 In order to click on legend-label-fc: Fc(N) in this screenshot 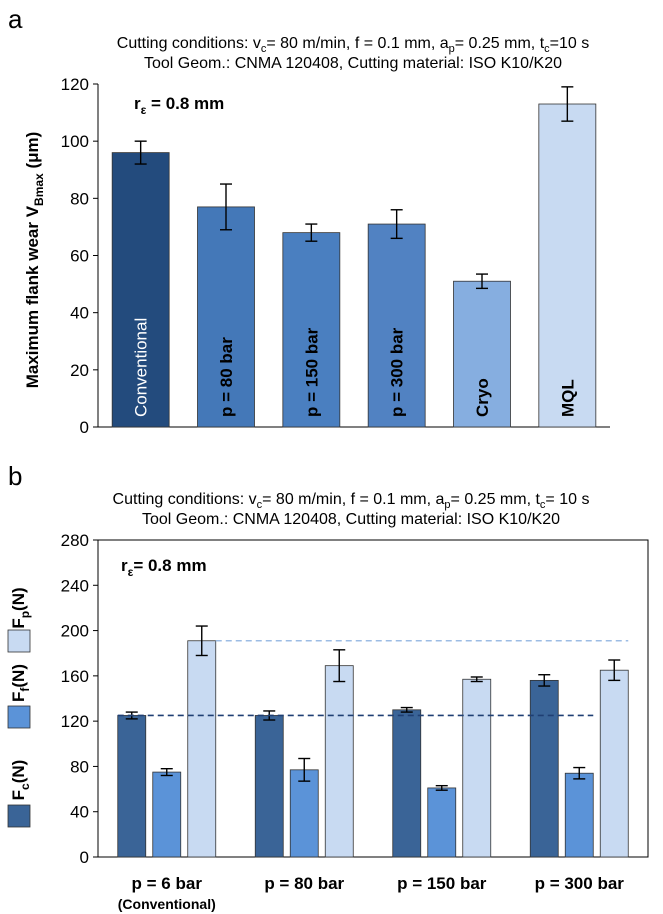, I will do `click(20, 780)`.